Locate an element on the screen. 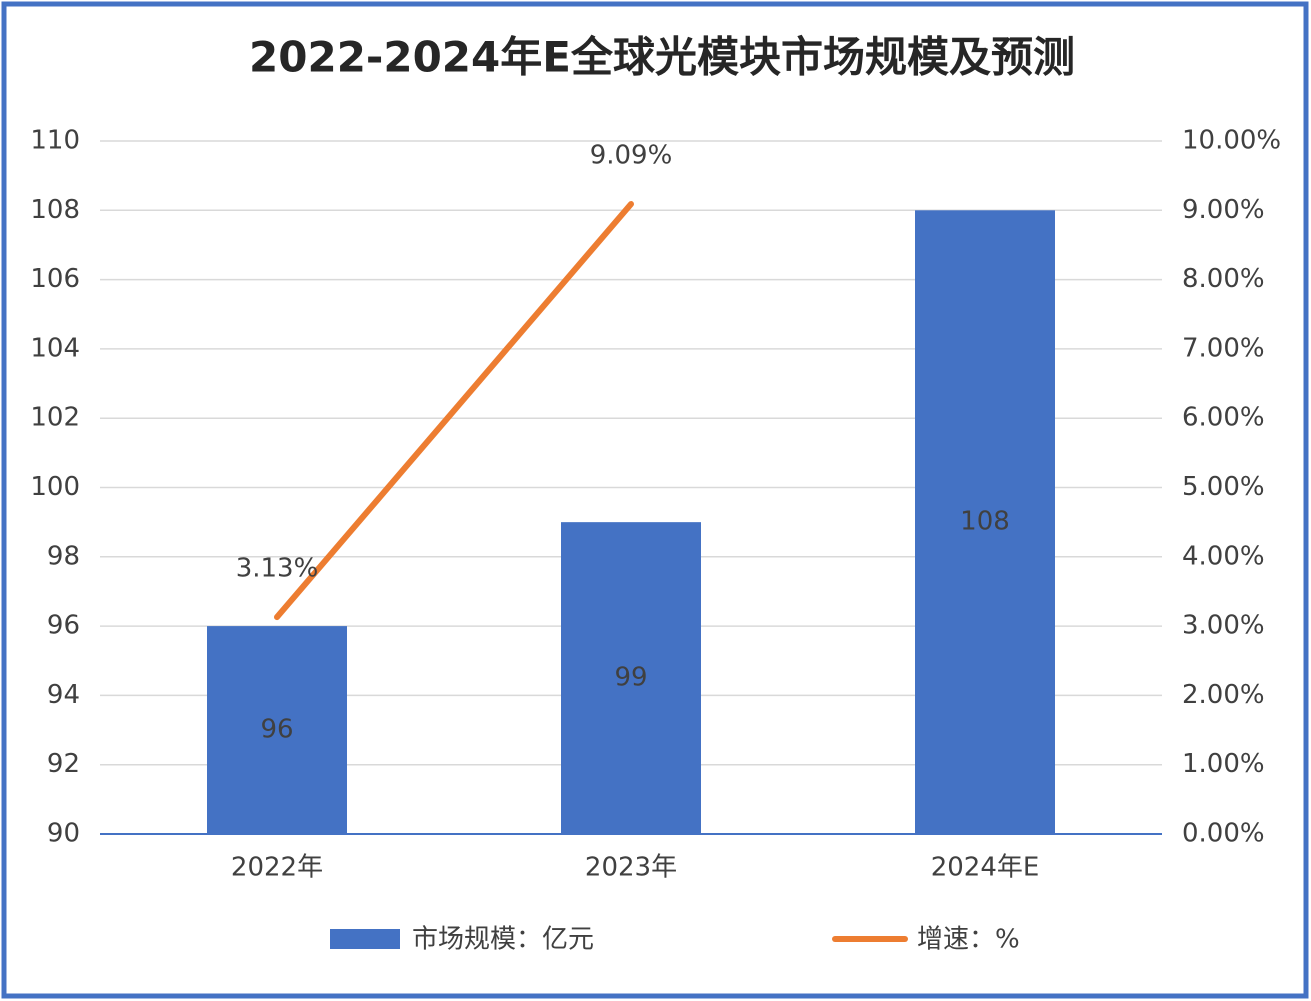 The height and width of the screenshot is (1001, 1311). data-label: 108 is located at coordinates (985, 522).